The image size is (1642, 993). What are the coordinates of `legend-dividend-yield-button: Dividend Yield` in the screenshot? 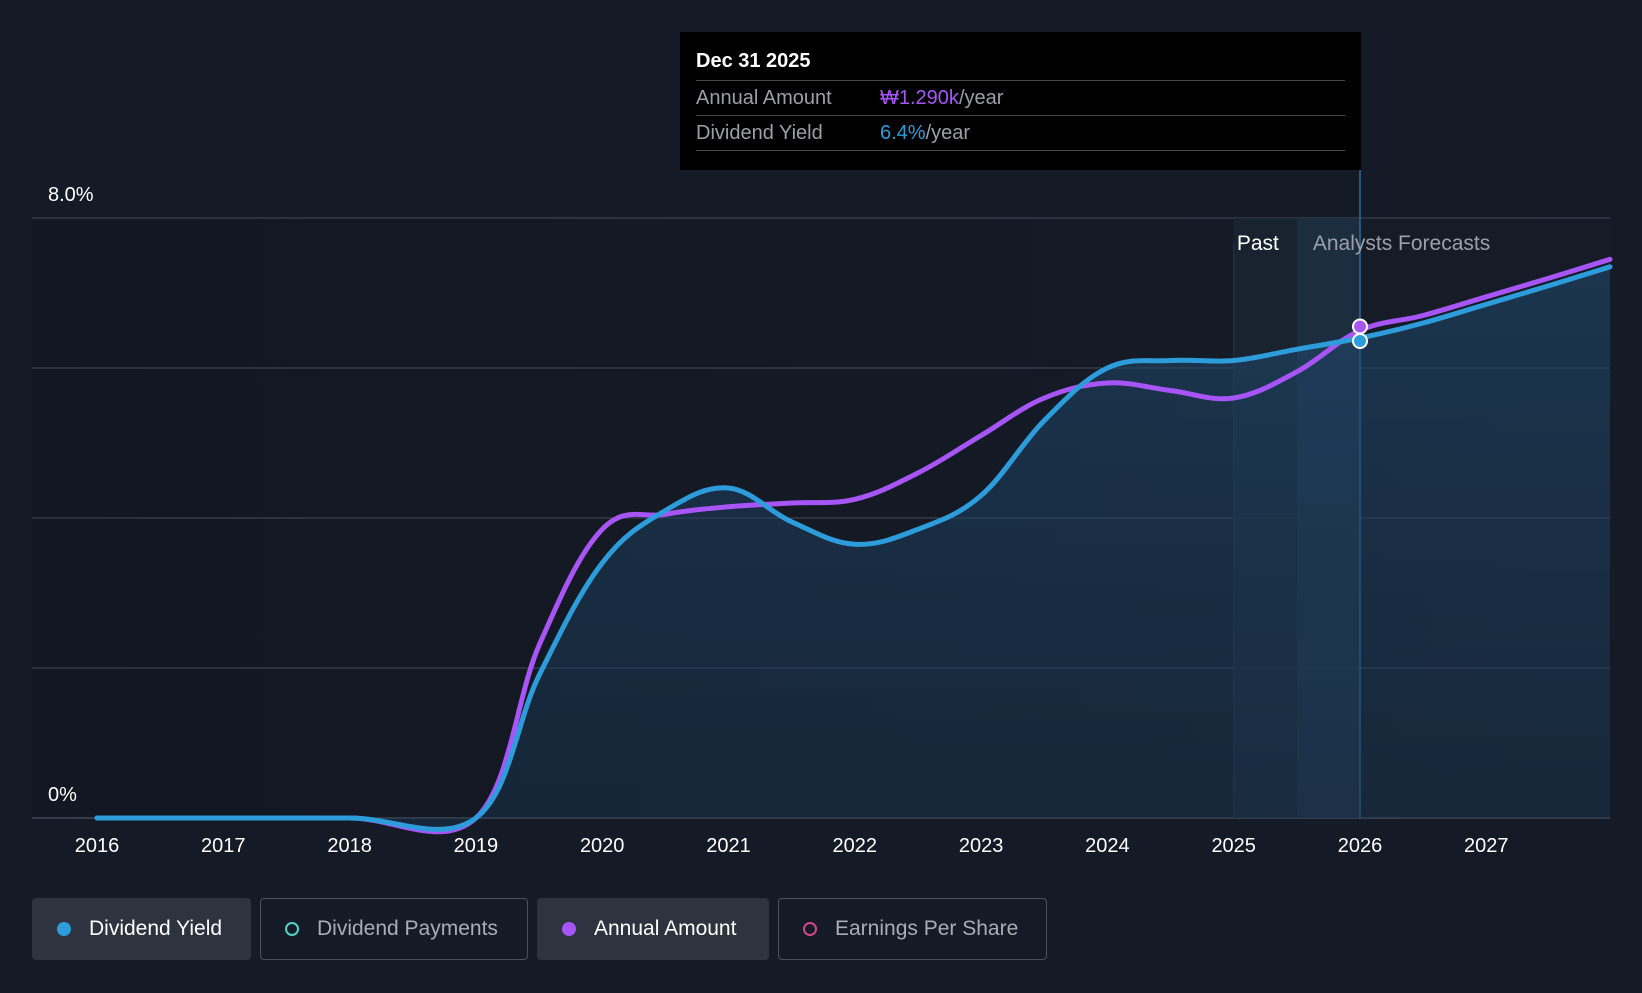 It's located at (141, 929).